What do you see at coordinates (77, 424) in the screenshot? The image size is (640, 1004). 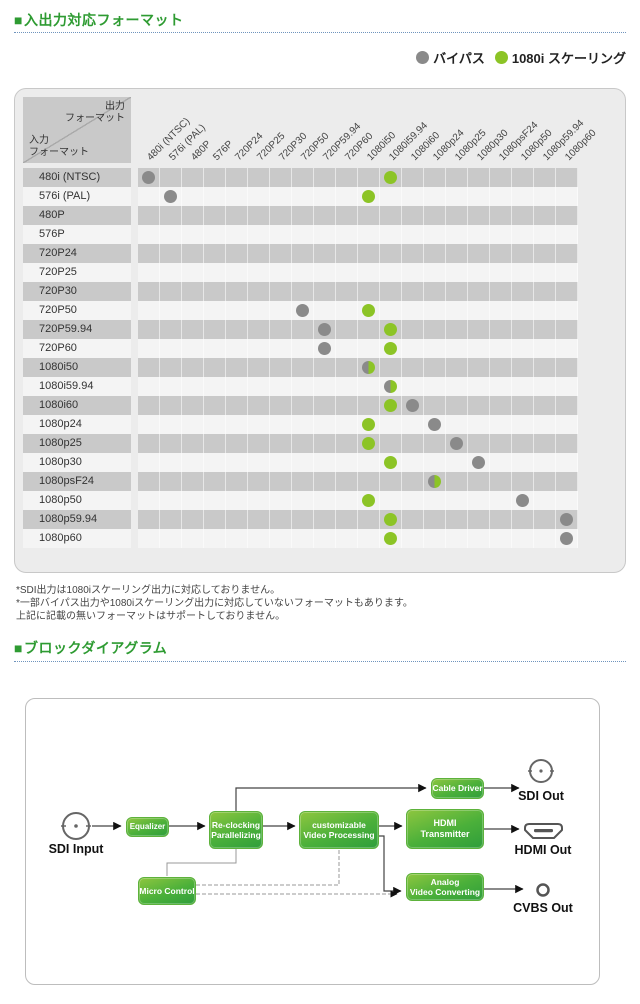 I see `matrix-row-label: 1080p24` at bounding box center [77, 424].